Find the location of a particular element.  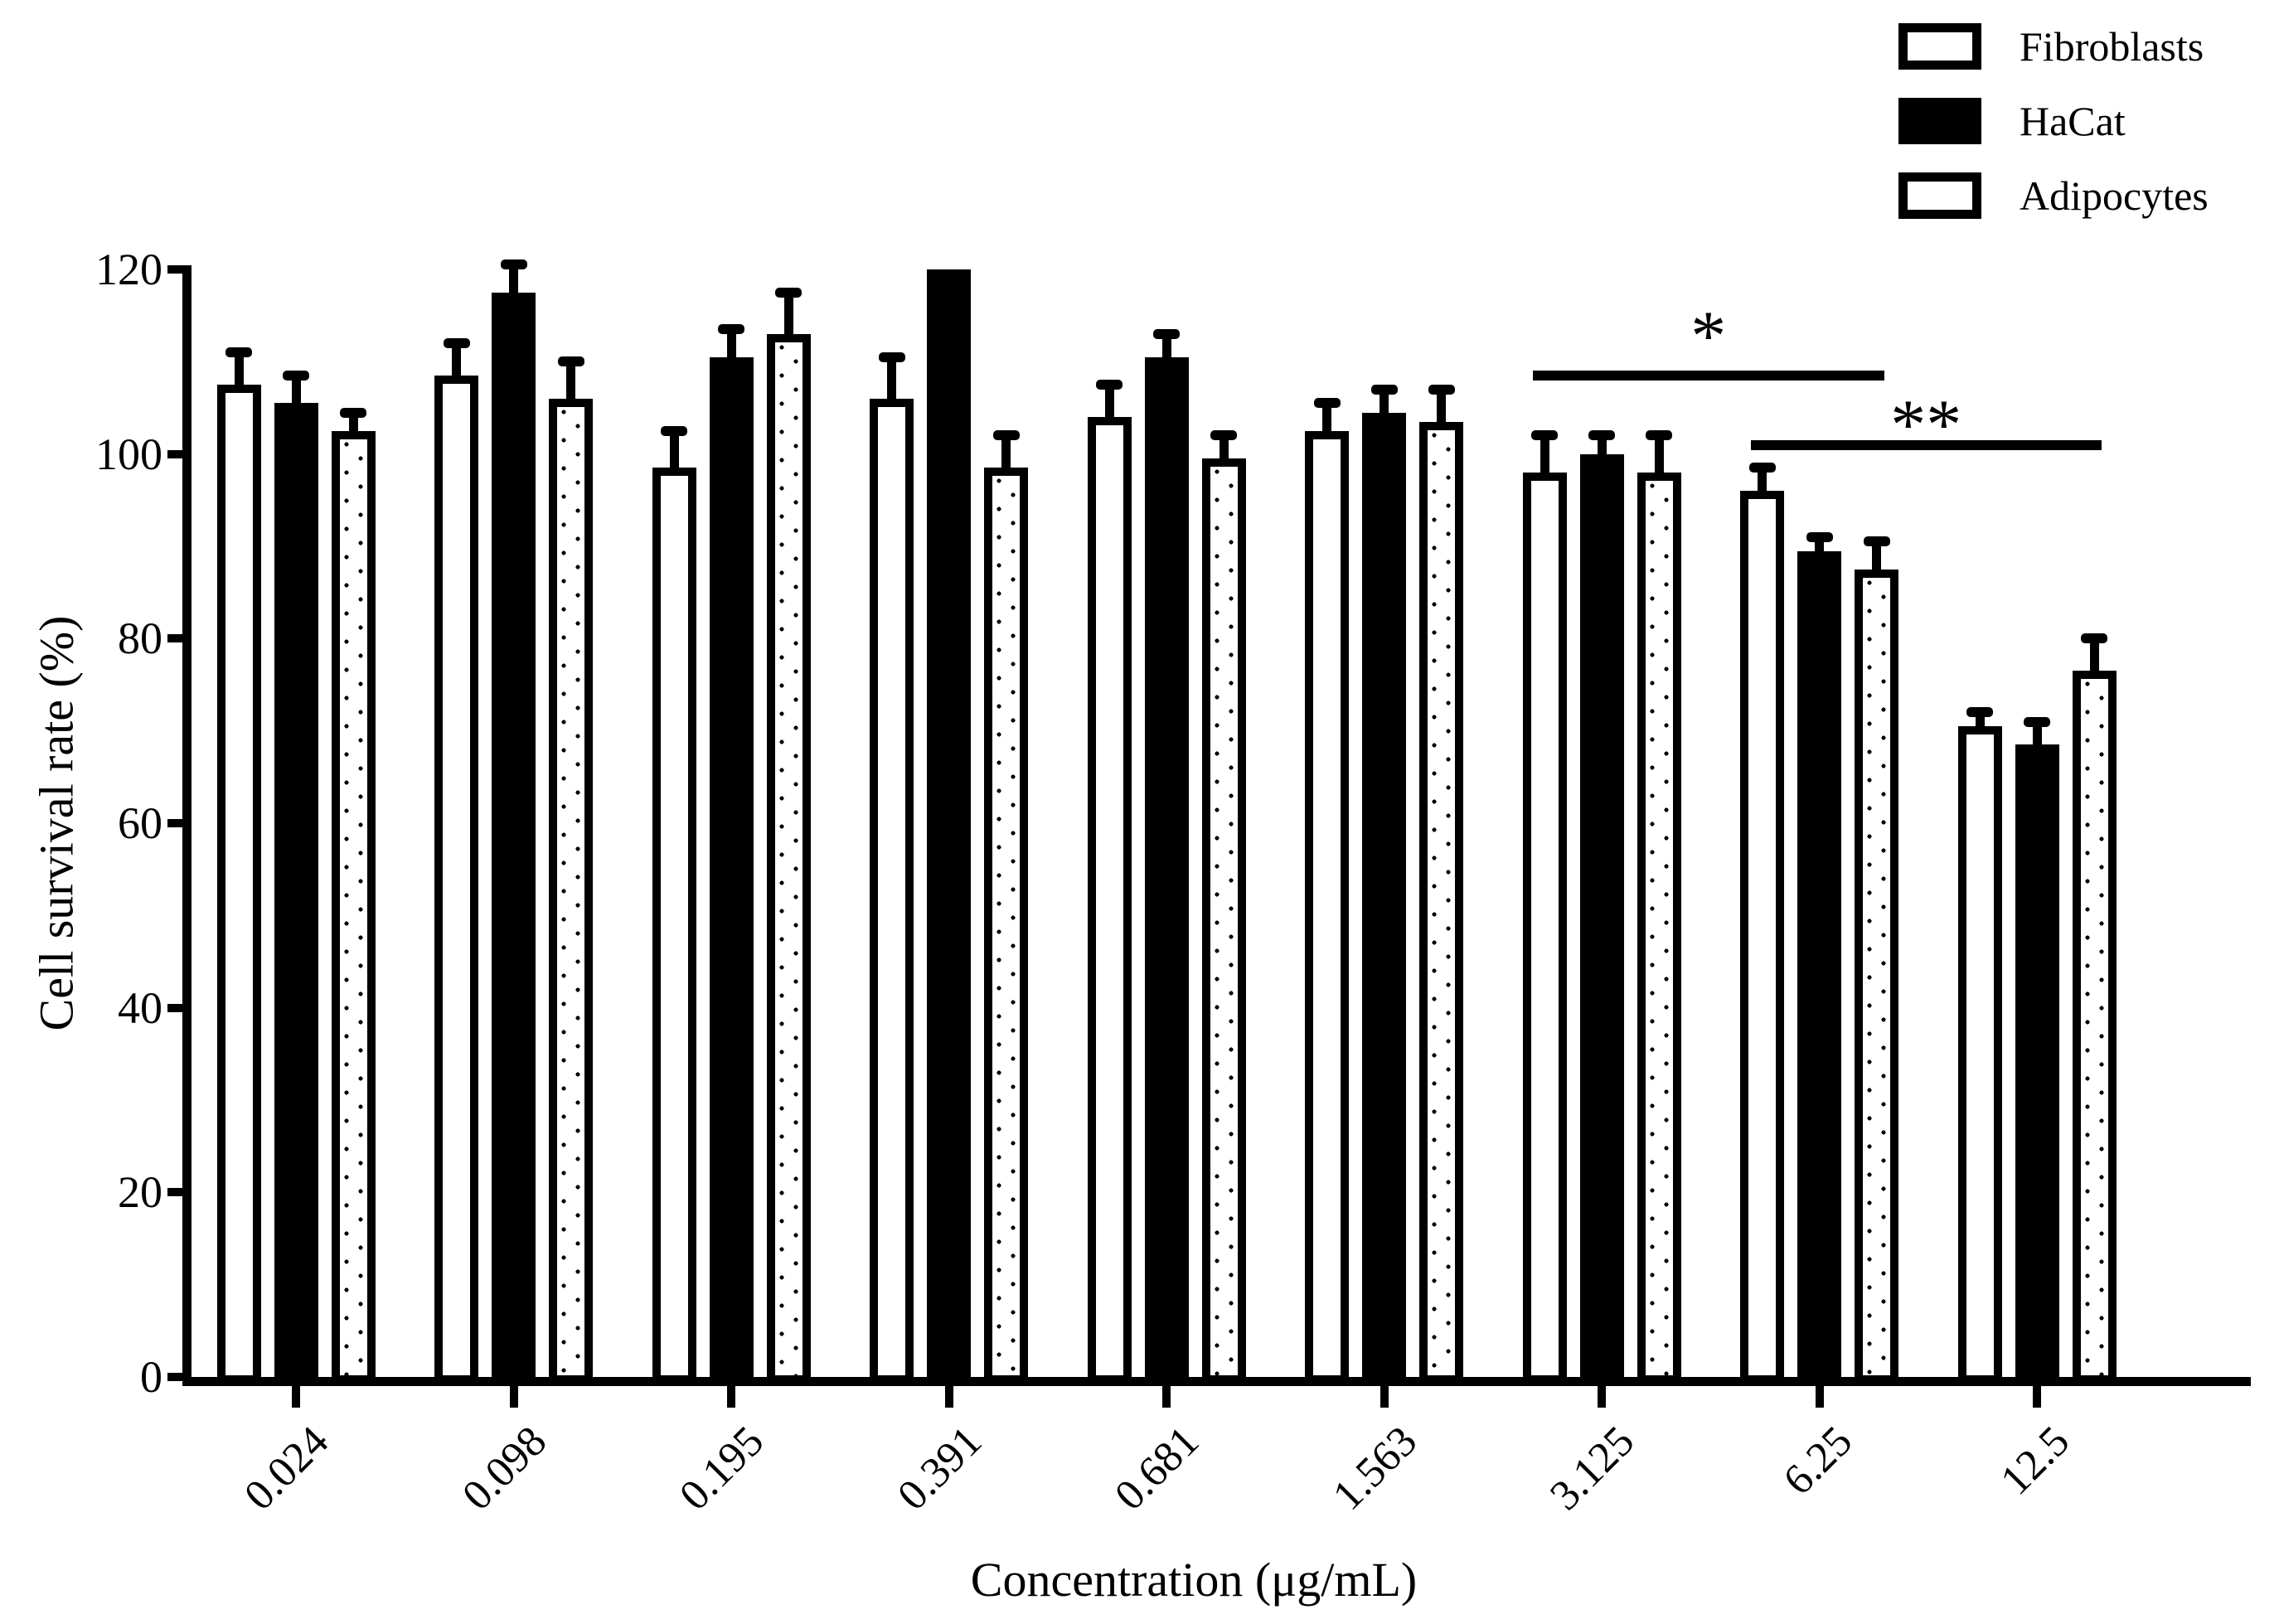

significance-label: * is located at coordinates (1708, 336).